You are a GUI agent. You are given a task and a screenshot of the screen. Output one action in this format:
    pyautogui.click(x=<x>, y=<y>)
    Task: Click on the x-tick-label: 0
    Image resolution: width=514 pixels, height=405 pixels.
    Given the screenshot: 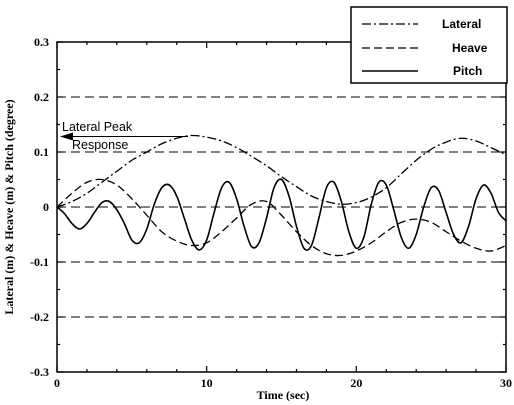 What is the action you would take?
    pyautogui.click(x=57, y=383)
    